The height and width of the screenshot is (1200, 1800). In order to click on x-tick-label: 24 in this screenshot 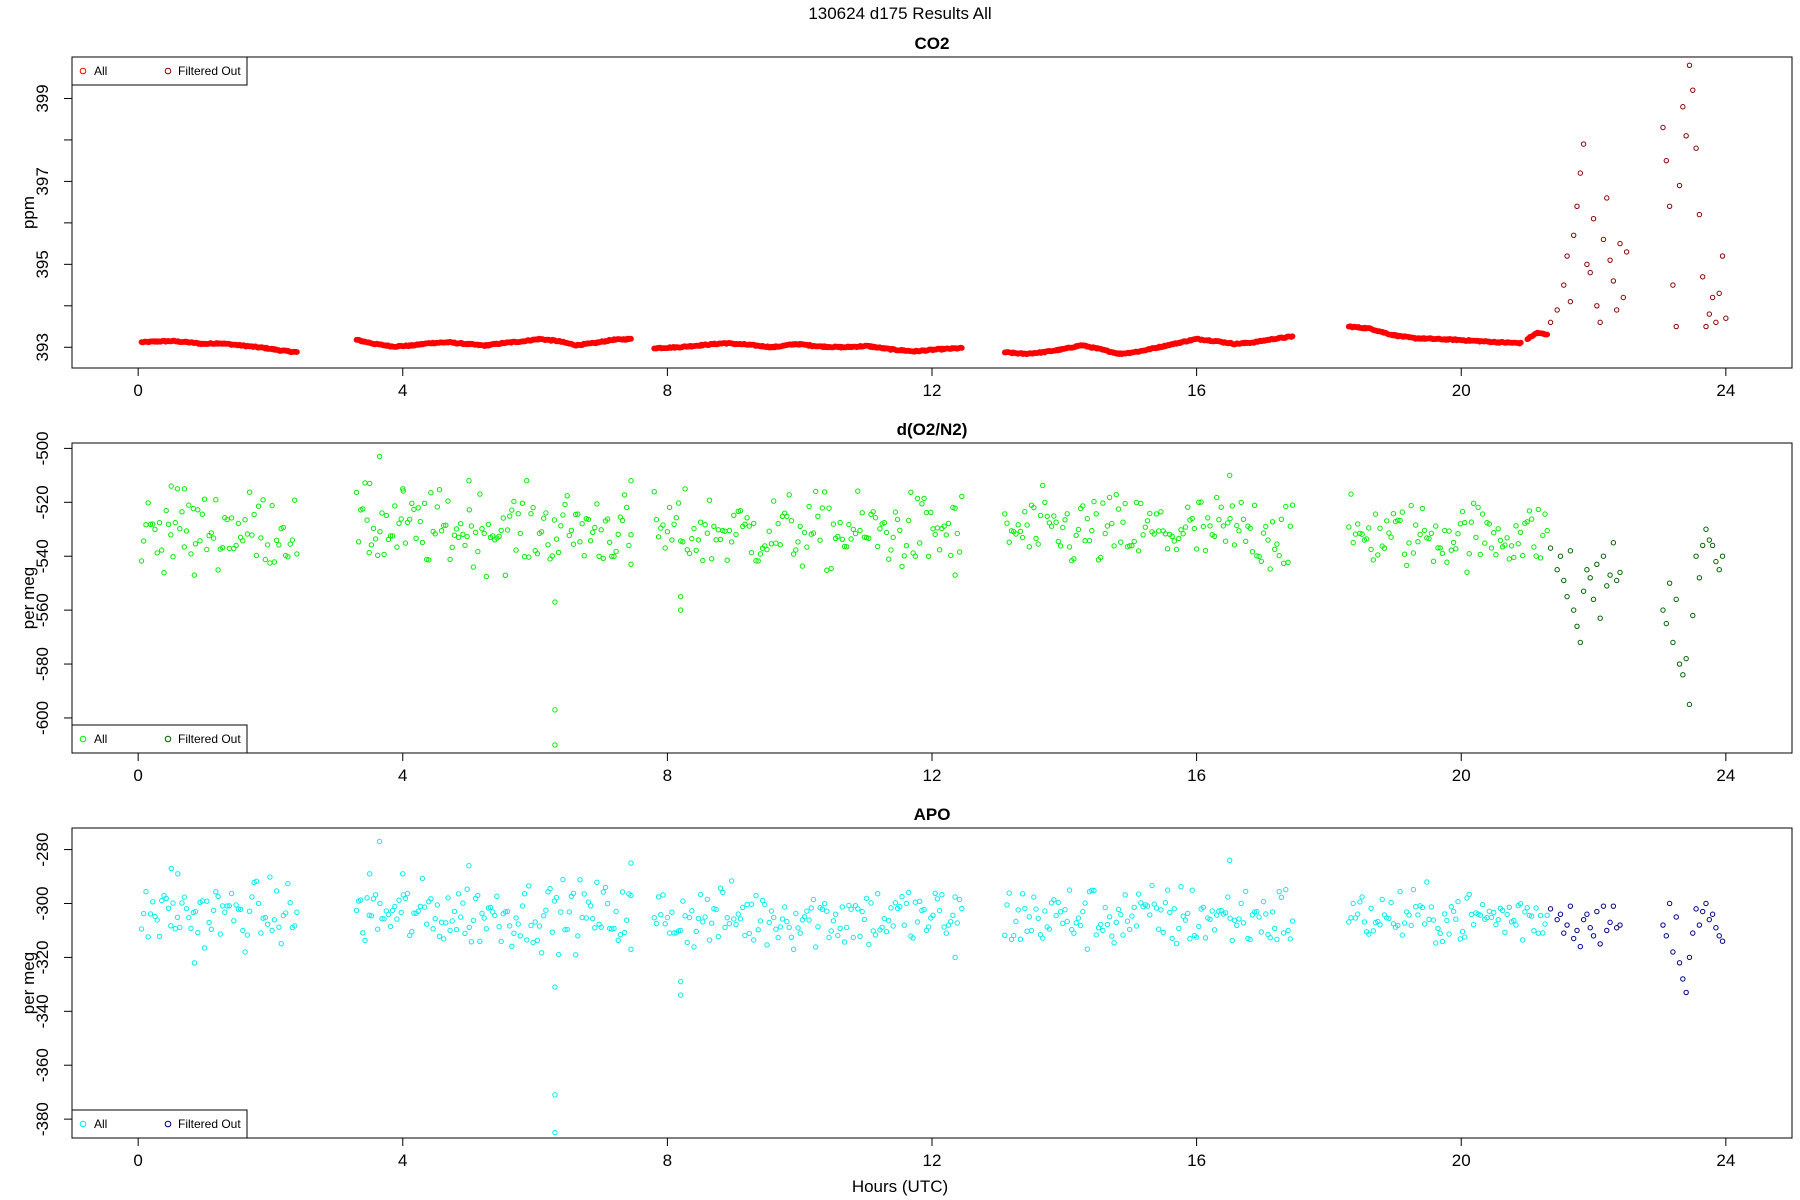, I will do `click(1725, 390)`.